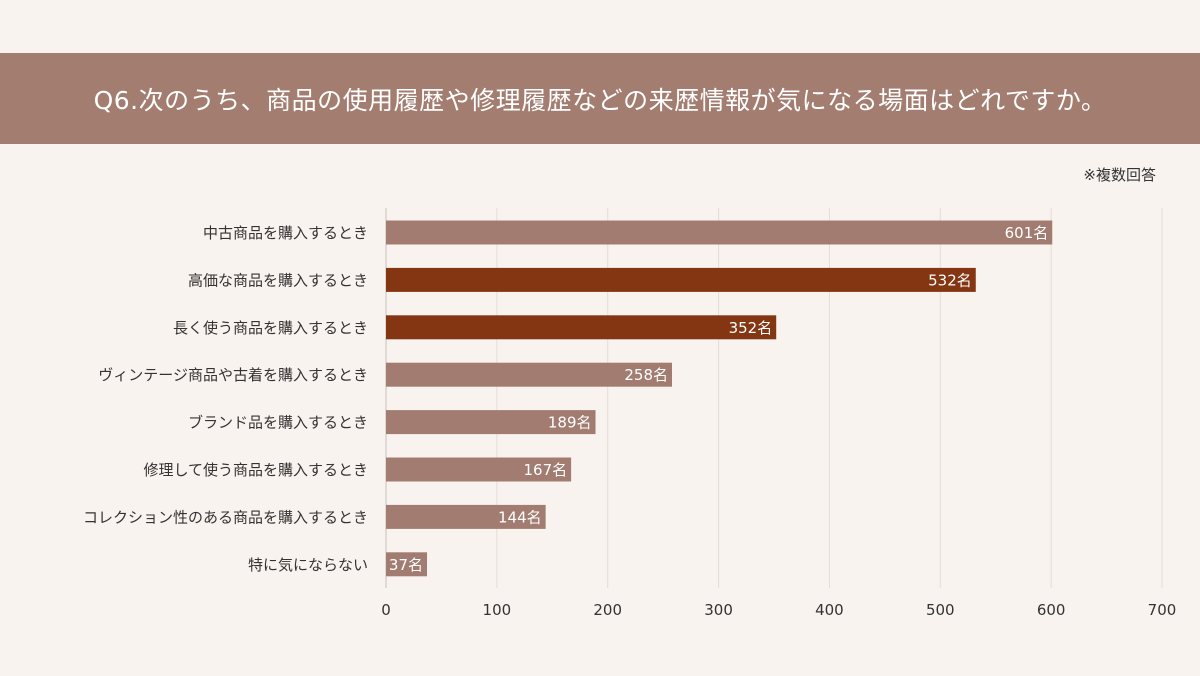 This screenshot has height=676, width=1200. What do you see at coordinates (778, 610) in the screenshot?
I see `x-axis-tick-labels: 0 100 200 300 400 500 600 700` at bounding box center [778, 610].